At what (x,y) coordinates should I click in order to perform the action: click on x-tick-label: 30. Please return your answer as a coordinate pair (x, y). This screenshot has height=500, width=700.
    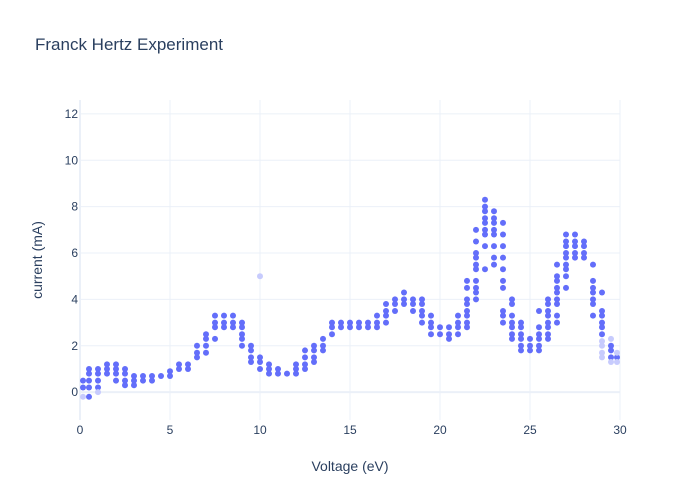
    Looking at the image, I should click on (620, 430).